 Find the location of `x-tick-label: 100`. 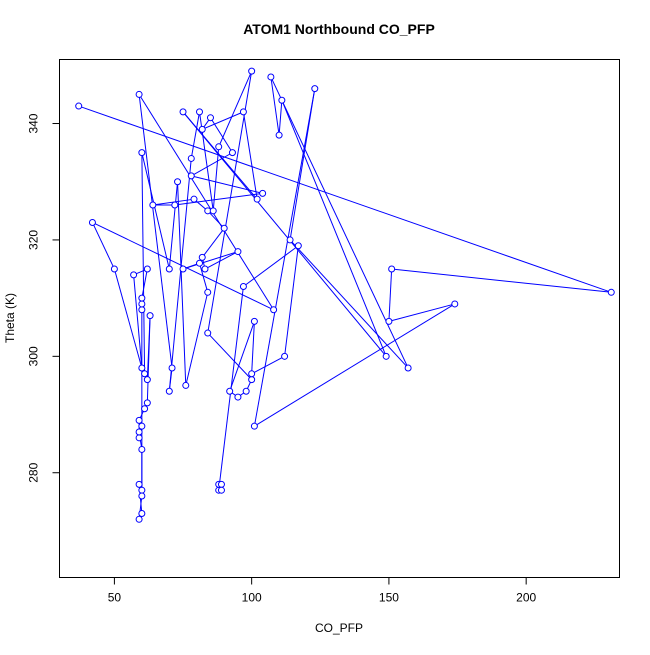

x-tick-label: 100 is located at coordinates (252, 598).